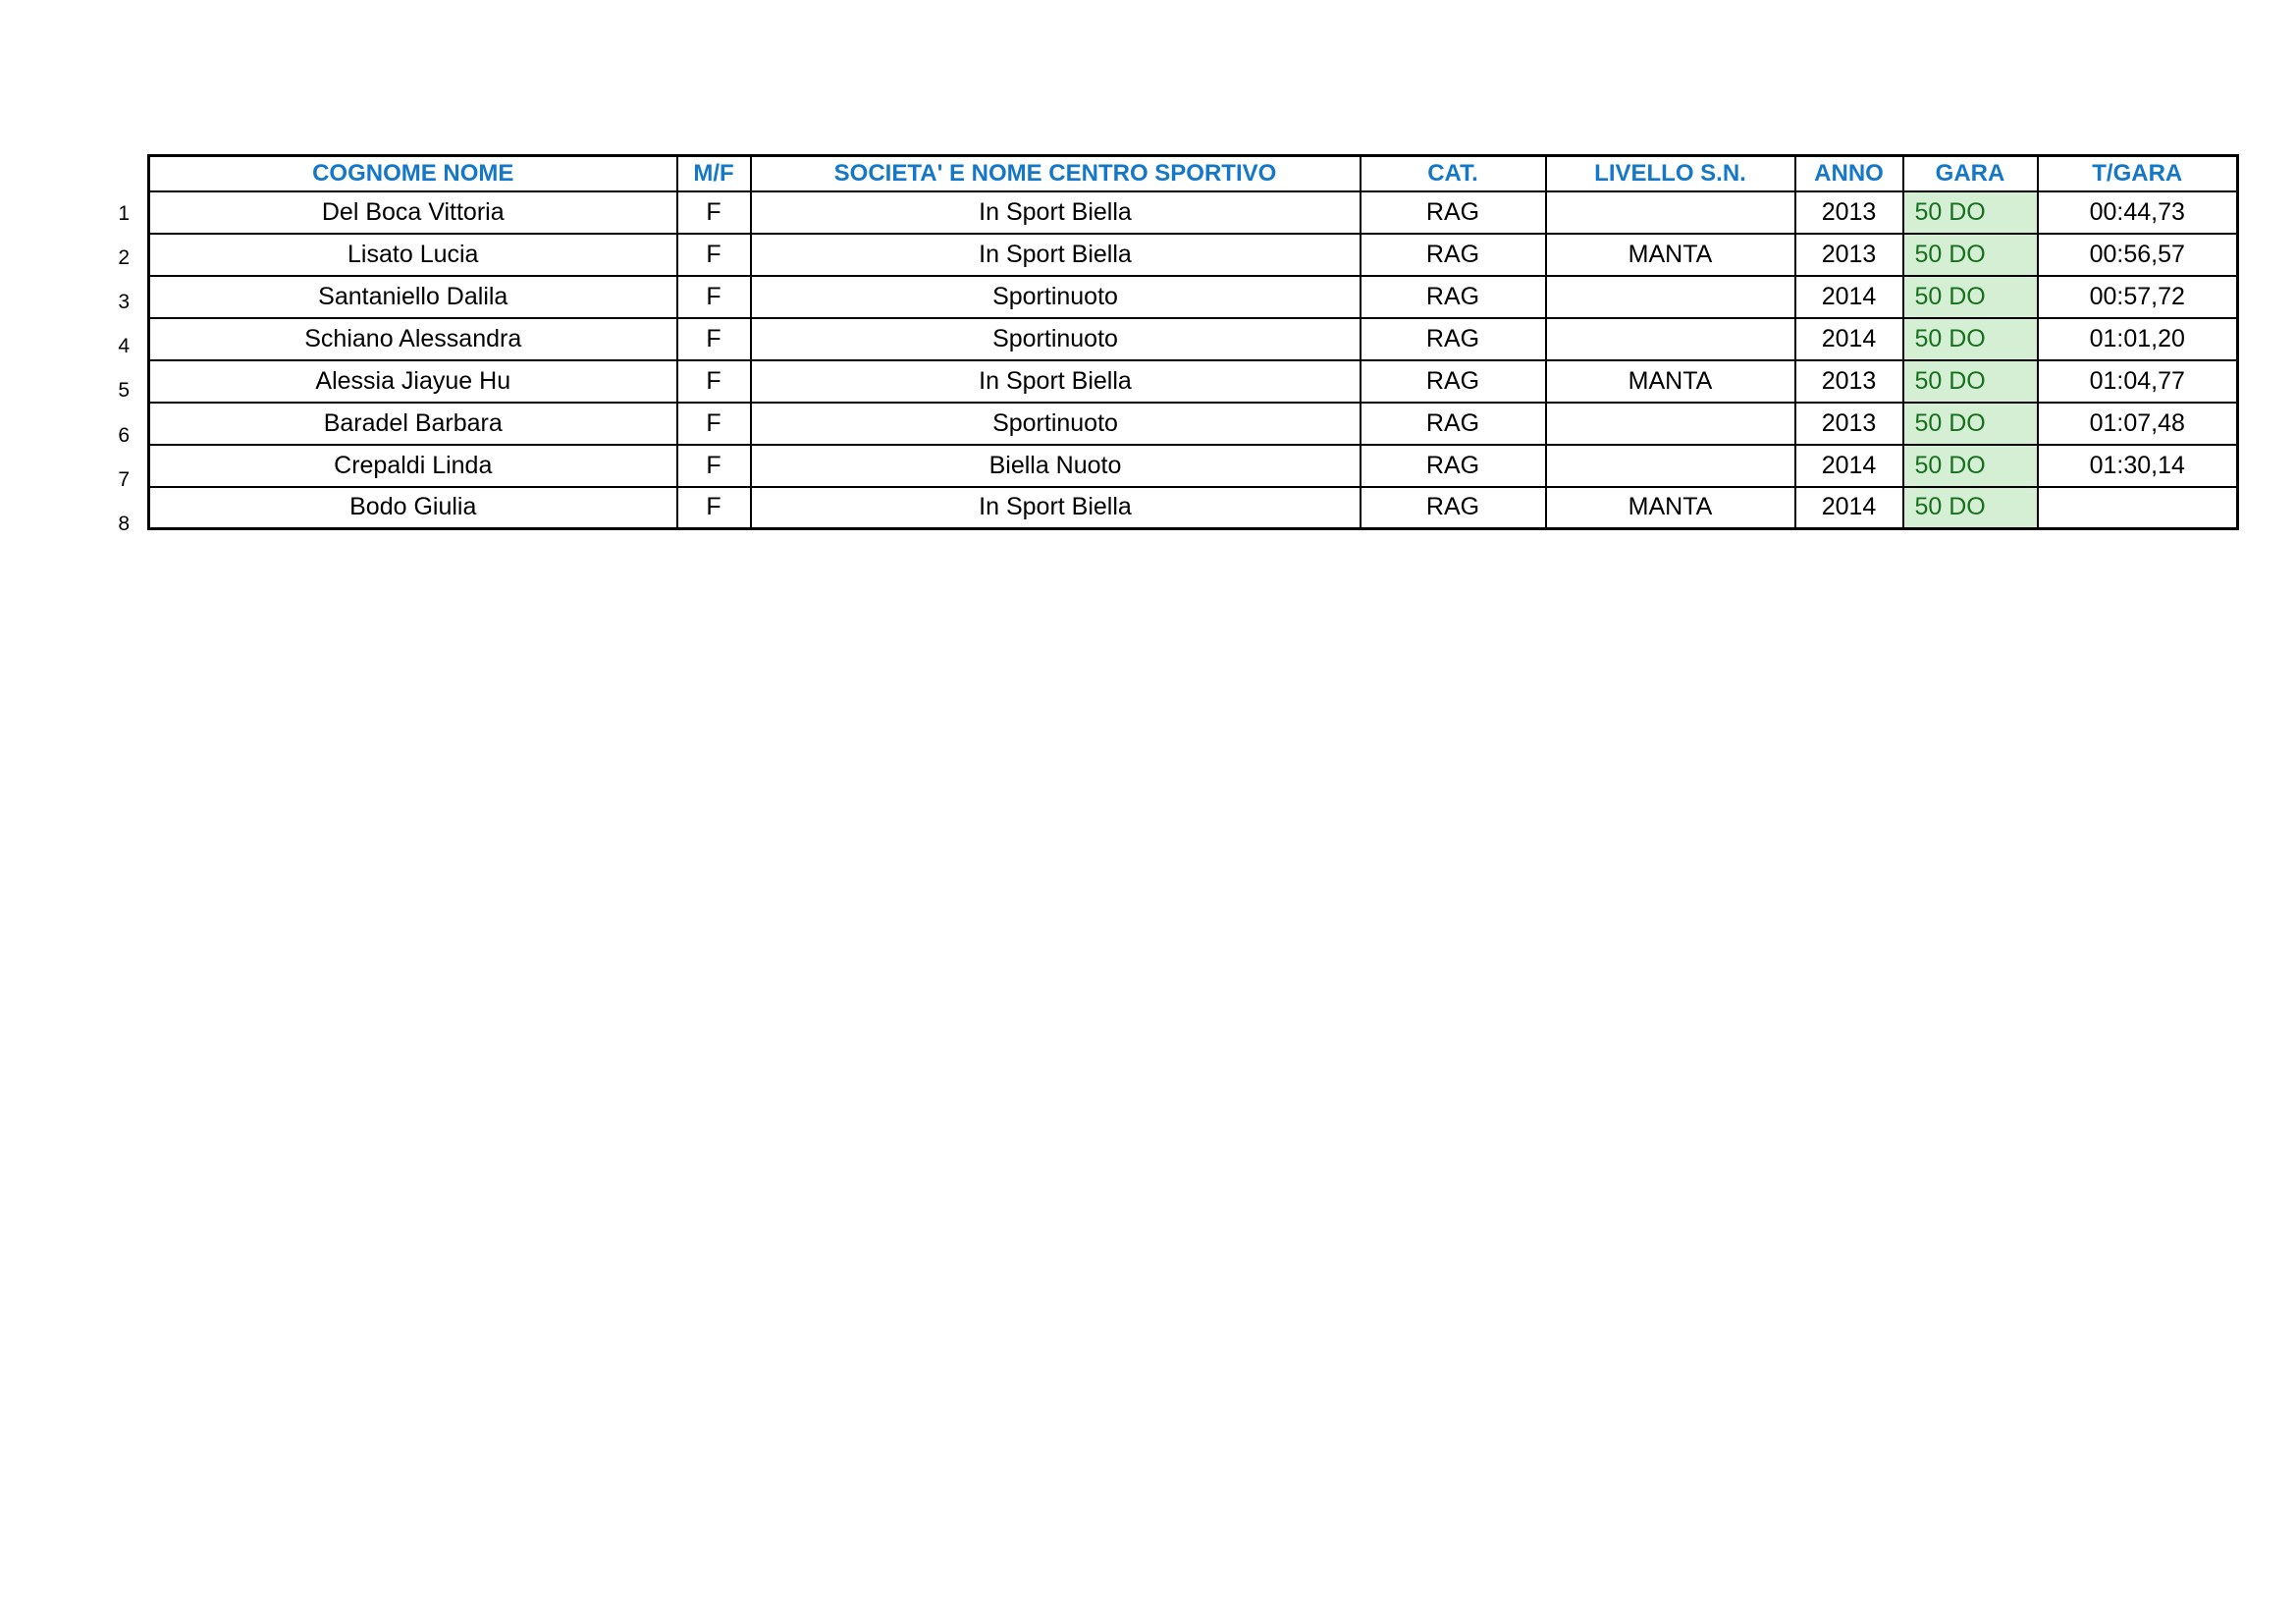  Describe the element at coordinates (111, 369) in the screenshot. I see `row-number-gutter: 1 2 3 4 5 6 7 8` at that location.